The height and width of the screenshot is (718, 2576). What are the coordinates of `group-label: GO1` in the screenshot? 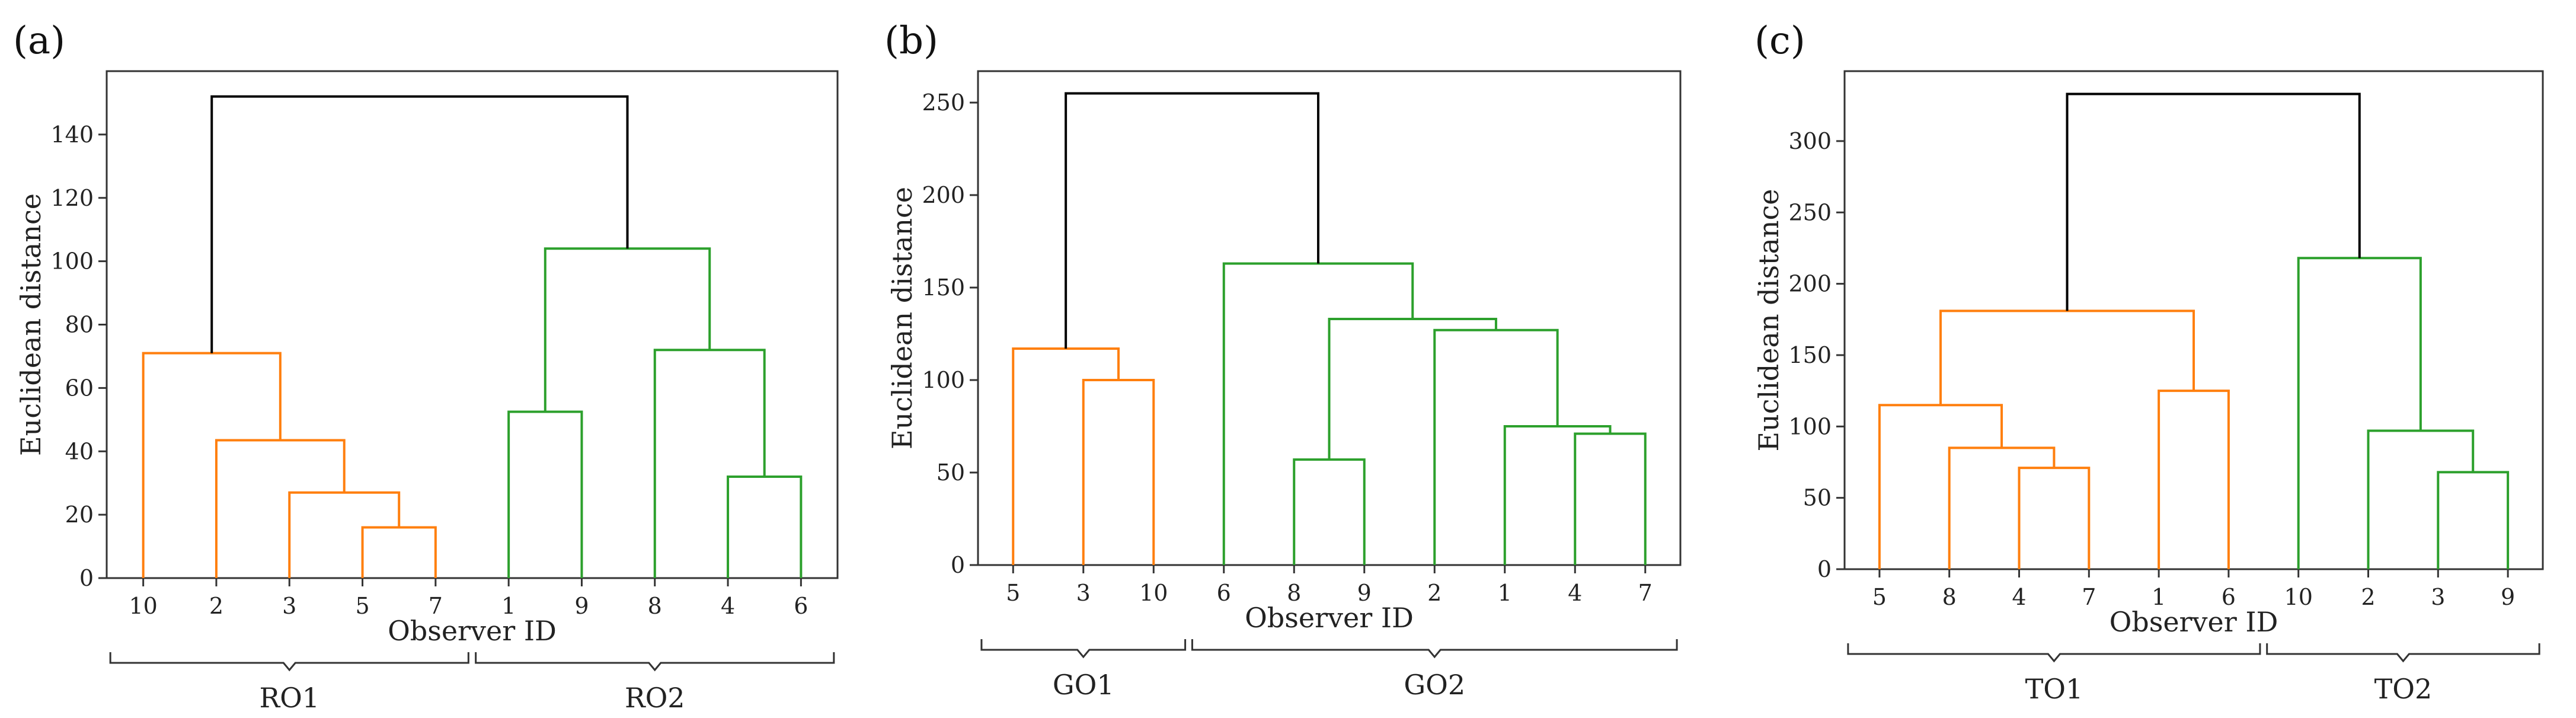 It's located at (1083, 685).